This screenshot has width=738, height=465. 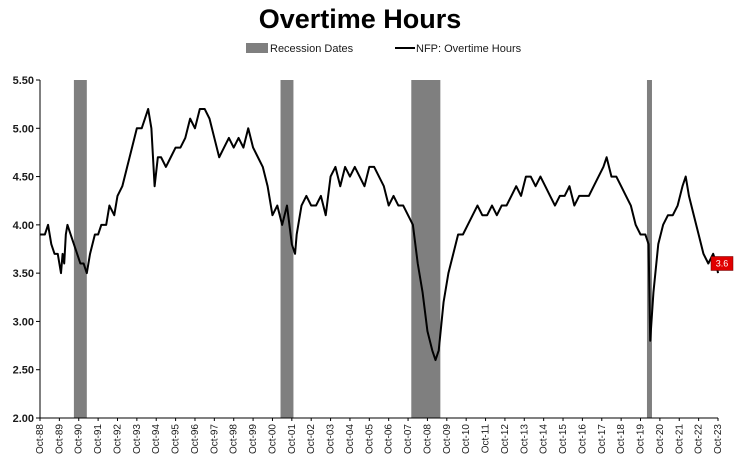 I want to click on last-value-text: 3.6, so click(x=722, y=263).